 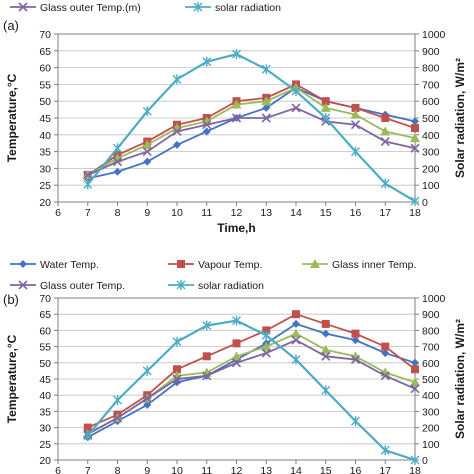 I want to click on x-tick-label: 7, so click(x=88, y=213).